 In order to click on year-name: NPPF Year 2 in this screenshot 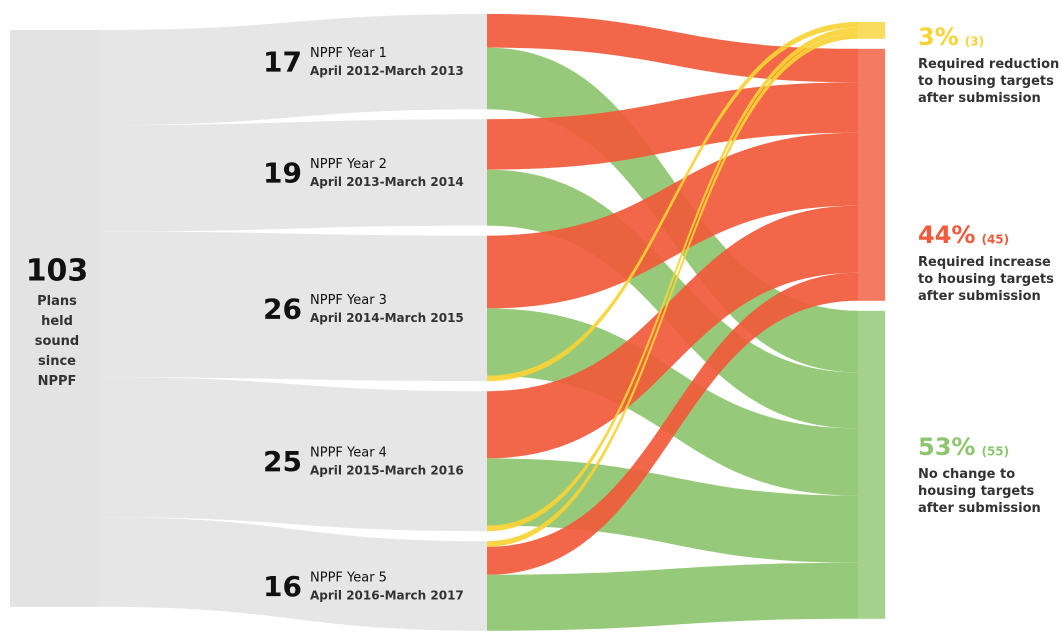, I will do `click(348, 164)`.